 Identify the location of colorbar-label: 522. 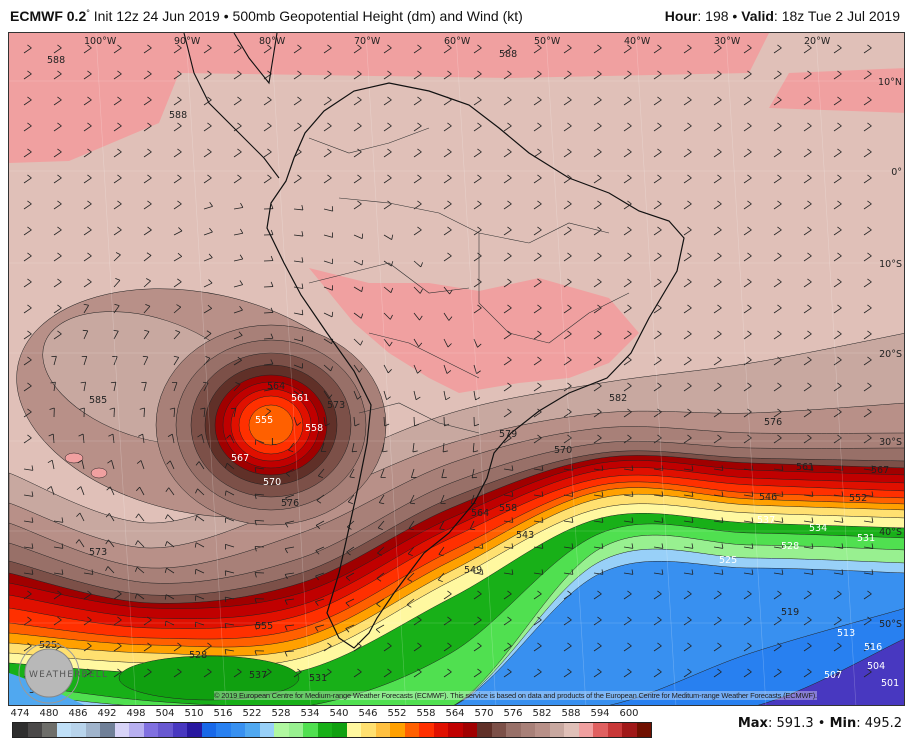
(252, 713).